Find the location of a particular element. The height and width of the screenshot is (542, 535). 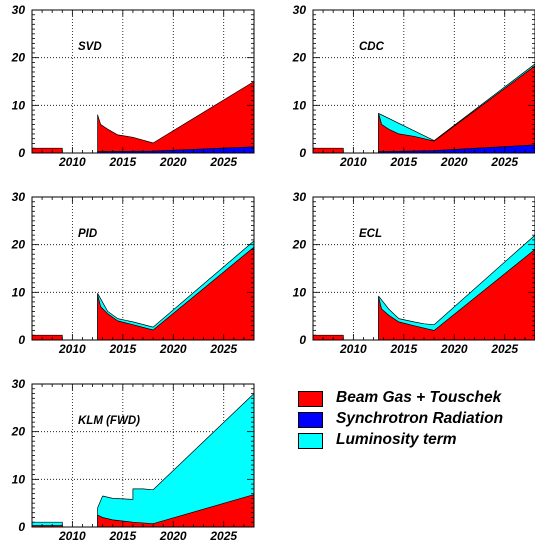

panel-title: KLM (FWD) is located at coordinates (109, 421).